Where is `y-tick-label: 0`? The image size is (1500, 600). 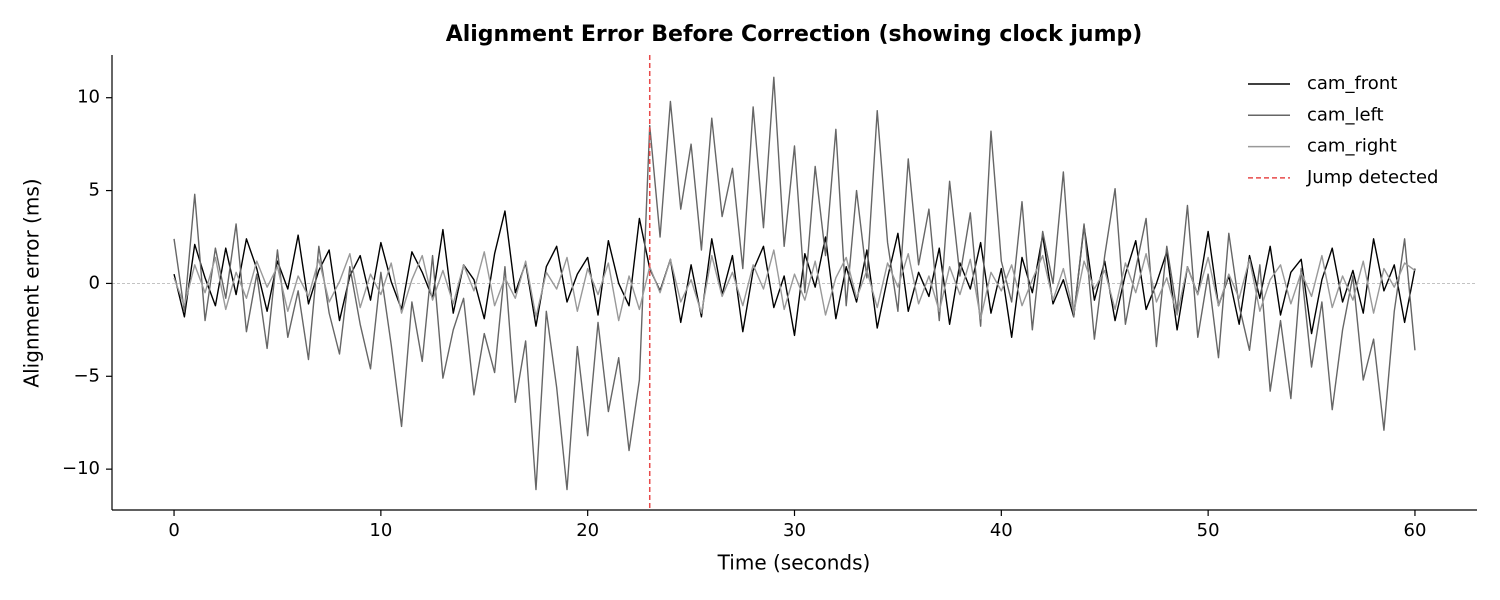 y-tick-label: 0 is located at coordinates (94, 282).